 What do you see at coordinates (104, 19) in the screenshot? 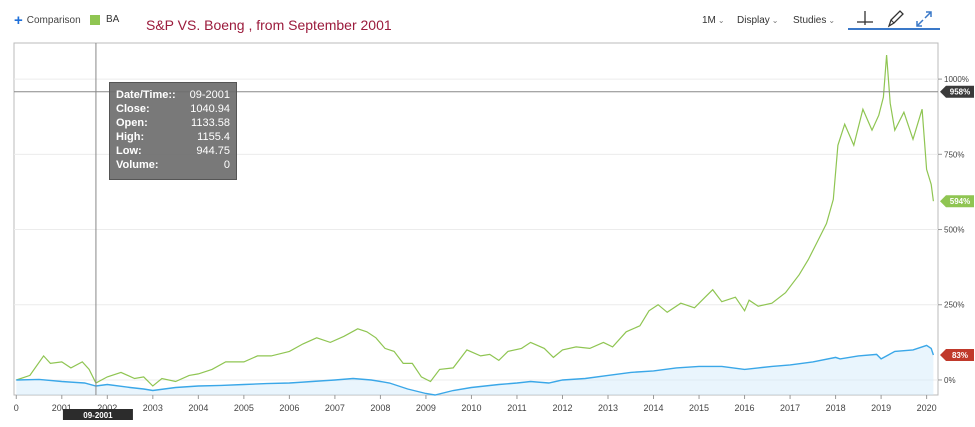
I see `legend-item-ba: BA` at bounding box center [104, 19].